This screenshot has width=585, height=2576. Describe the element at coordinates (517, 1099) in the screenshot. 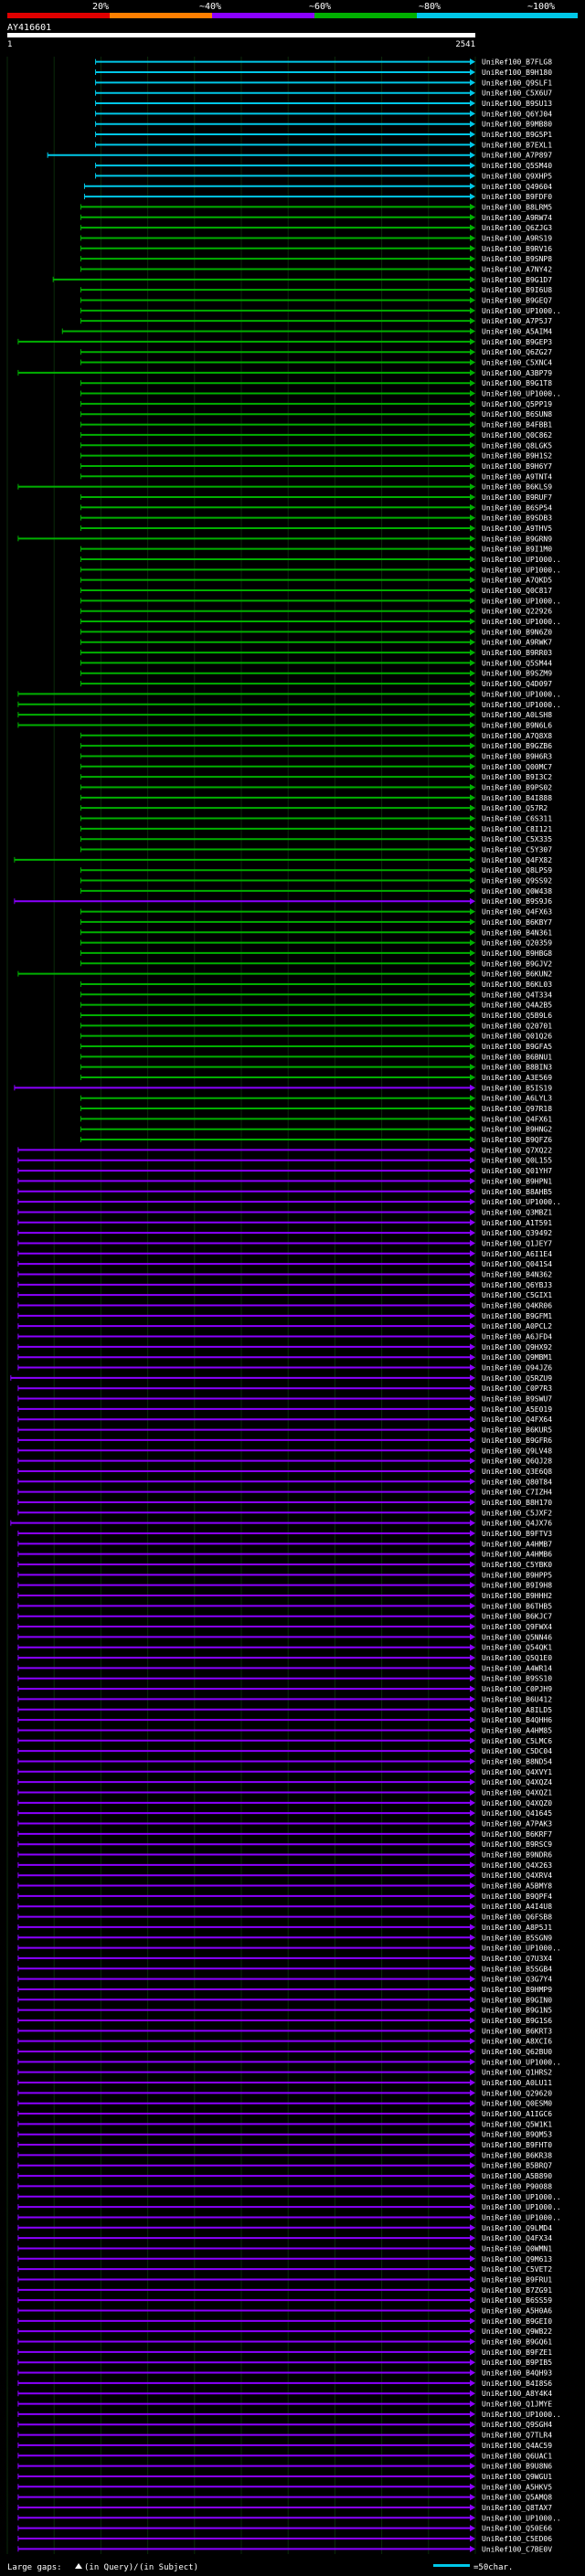

I see `hit-label: UniRef100_A6LYL3` at that location.